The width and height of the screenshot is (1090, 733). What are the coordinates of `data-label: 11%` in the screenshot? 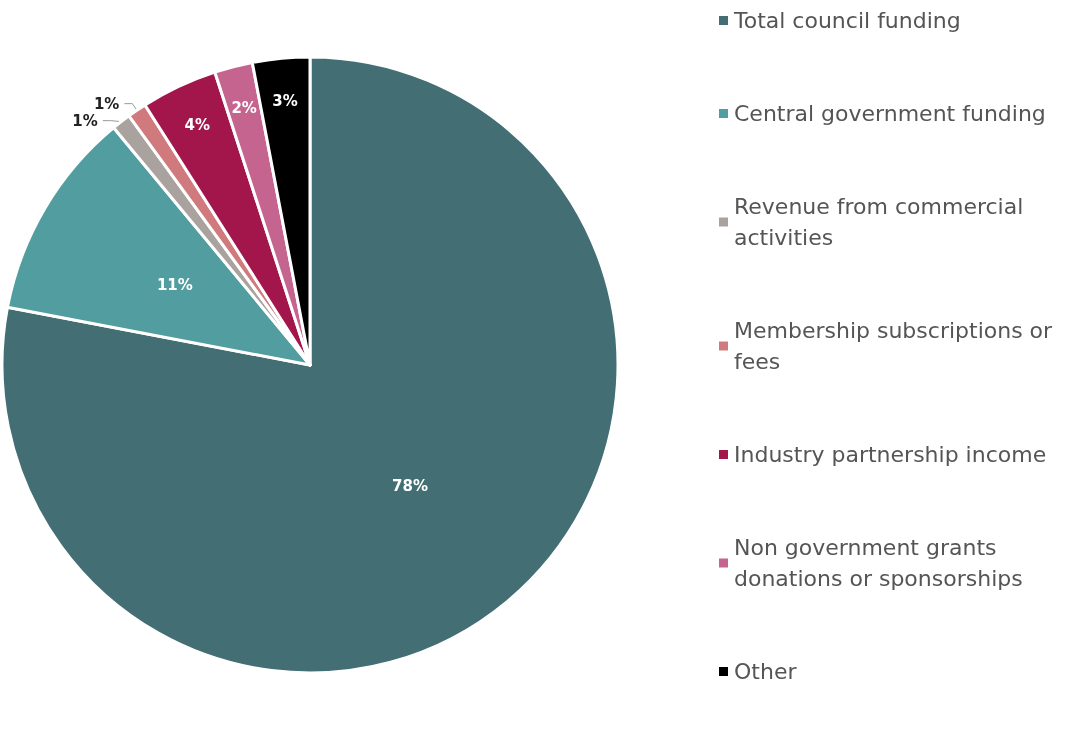 It's located at (174, 285).